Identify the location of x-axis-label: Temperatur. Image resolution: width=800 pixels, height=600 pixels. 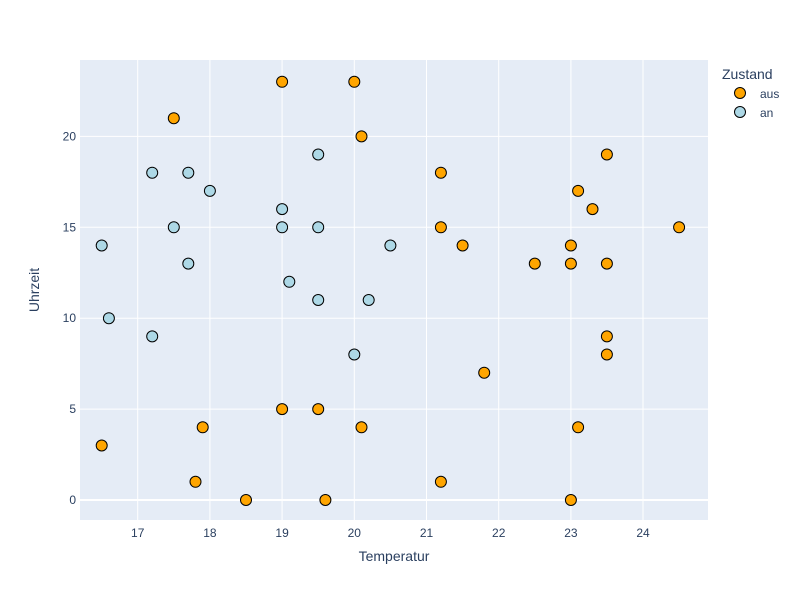
(394, 556).